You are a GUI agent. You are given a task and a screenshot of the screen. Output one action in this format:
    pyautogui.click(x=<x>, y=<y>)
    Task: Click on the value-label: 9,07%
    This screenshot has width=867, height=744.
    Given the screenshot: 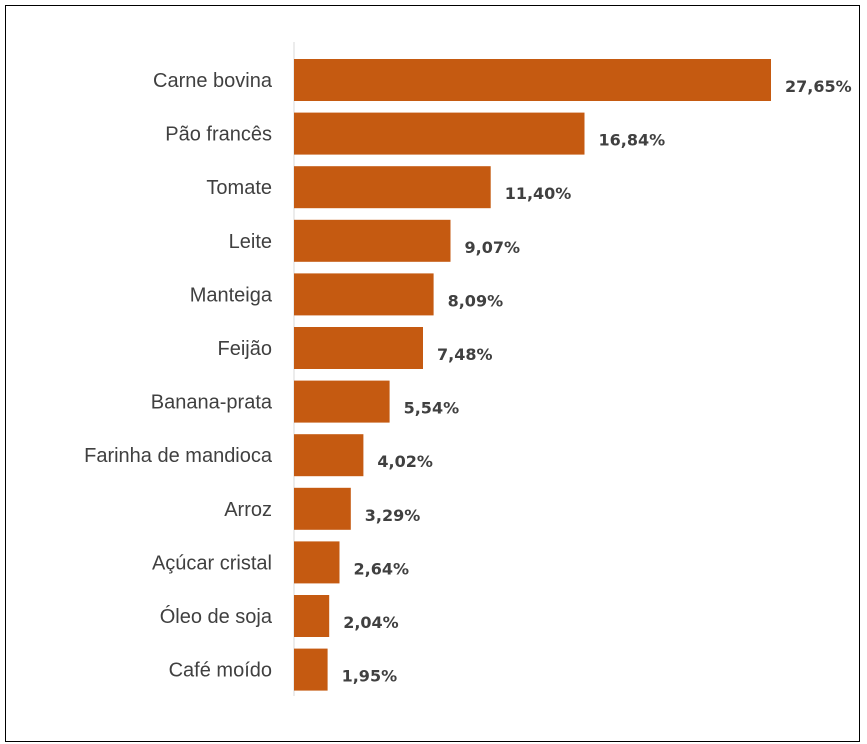 What is the action you would take?
    pyautogui.click(x=493, y=247)
    